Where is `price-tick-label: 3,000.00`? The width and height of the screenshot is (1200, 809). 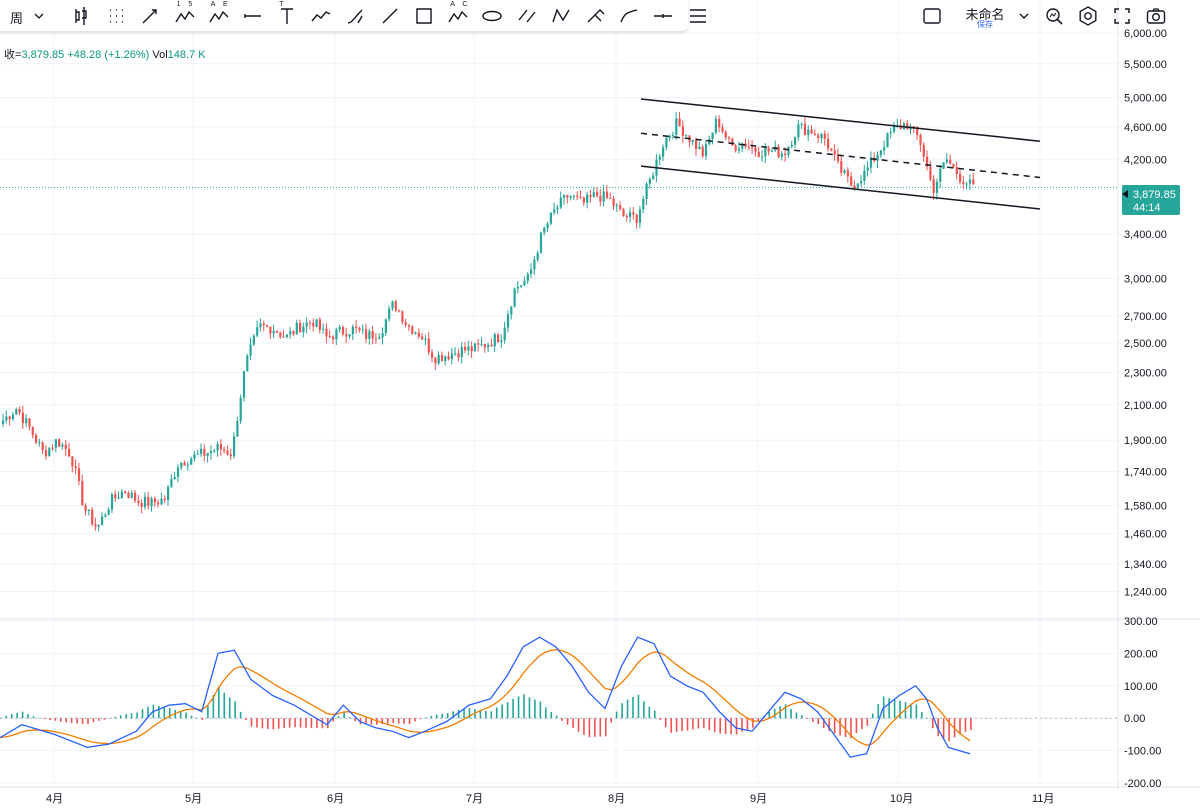
price-tick-label: 3,000.00 is located at coordinates (1145, 279).